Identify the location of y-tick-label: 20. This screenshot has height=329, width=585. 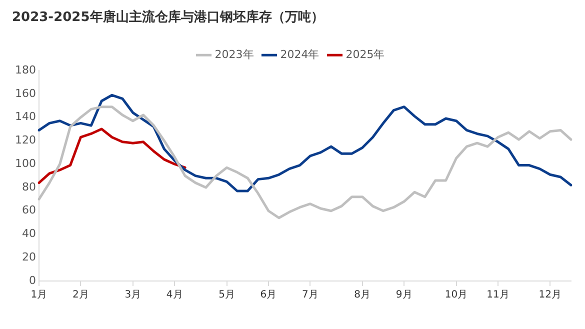
(29, 257).